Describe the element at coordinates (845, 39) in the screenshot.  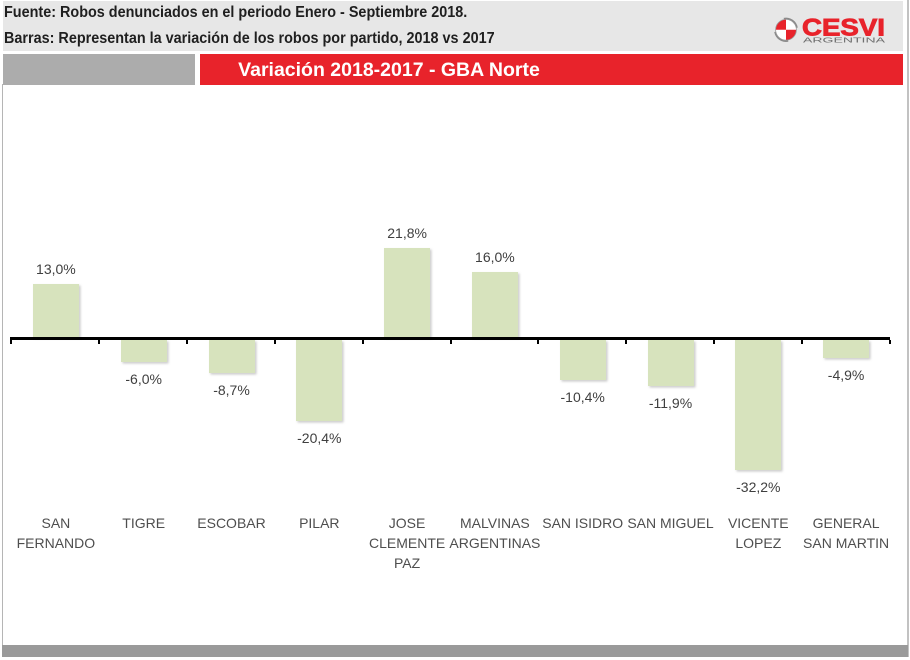
I see `svg-text: ARGENTINA` at that location.